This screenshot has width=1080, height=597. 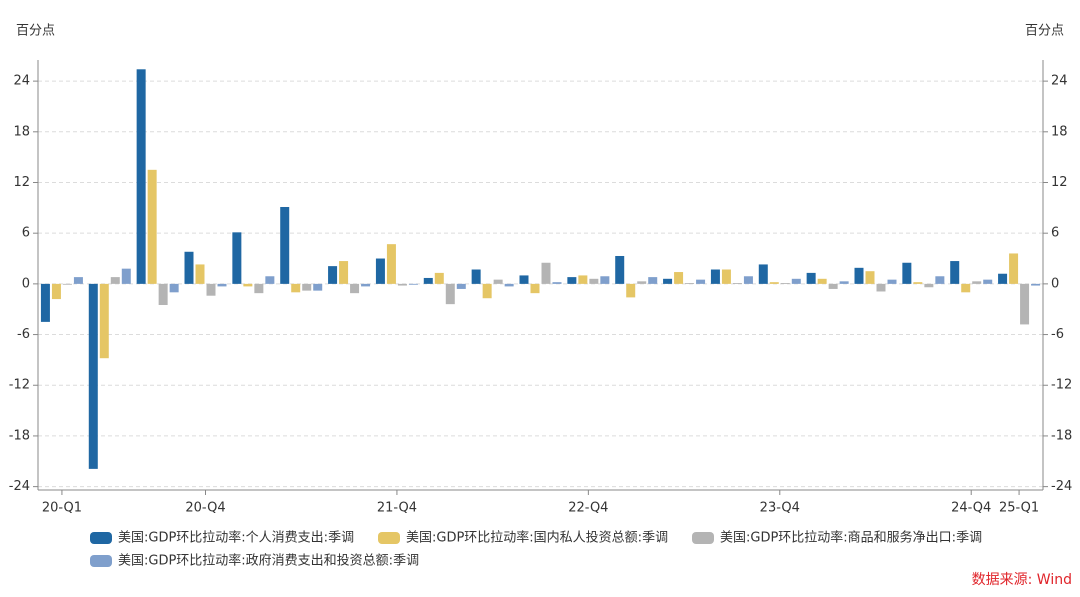 What do you see at coordinates (205, 508) in the screenshot?
I see `x-tick-label: 20-Q4` at bounding box center [205, 508].